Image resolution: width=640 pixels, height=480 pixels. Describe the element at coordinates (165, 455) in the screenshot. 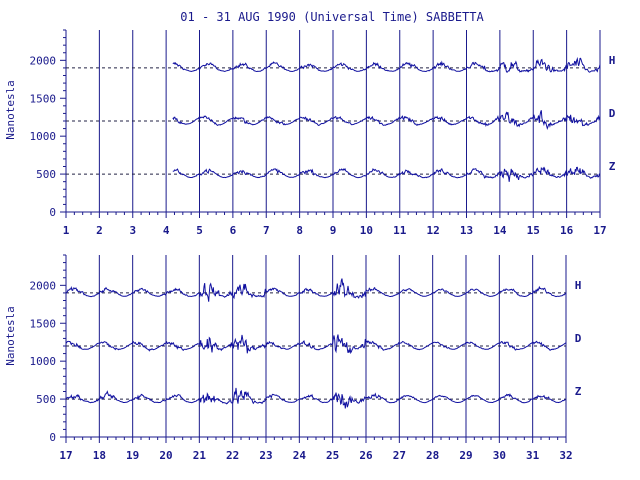

I see `x-tick-label: 20` at that location.